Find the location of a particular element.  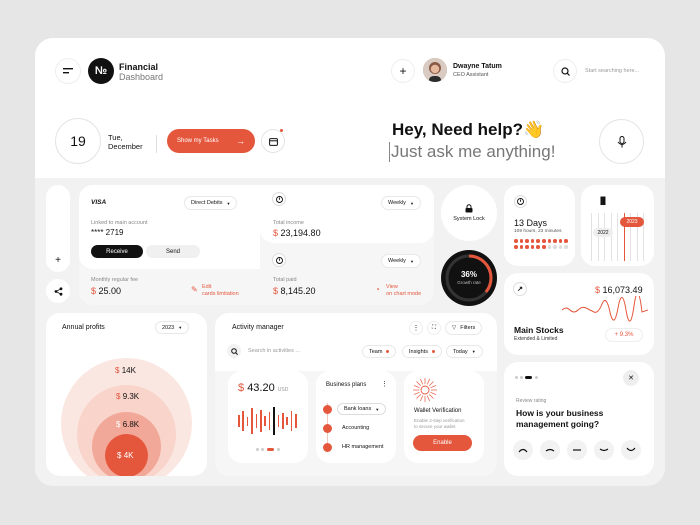

chart-link-icon: ◔ is located at coordinates (377, 289).